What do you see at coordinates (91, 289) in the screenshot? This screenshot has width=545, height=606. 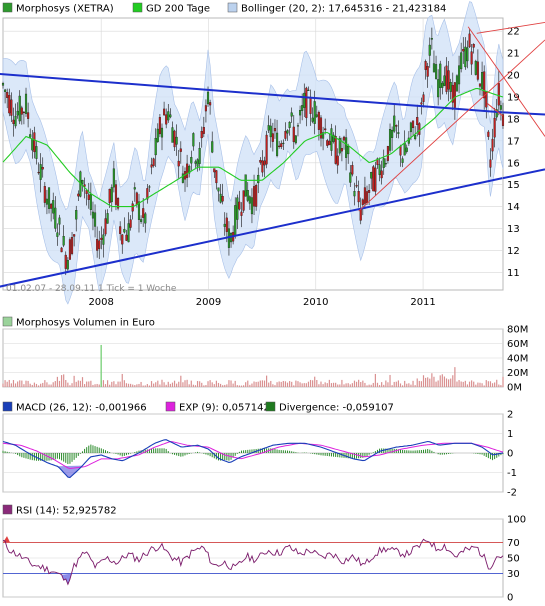 I see `date-range-note: 01.02.07 - 28.09.11 1 Tick = 1 Woche` at bounding box center [91, 289].